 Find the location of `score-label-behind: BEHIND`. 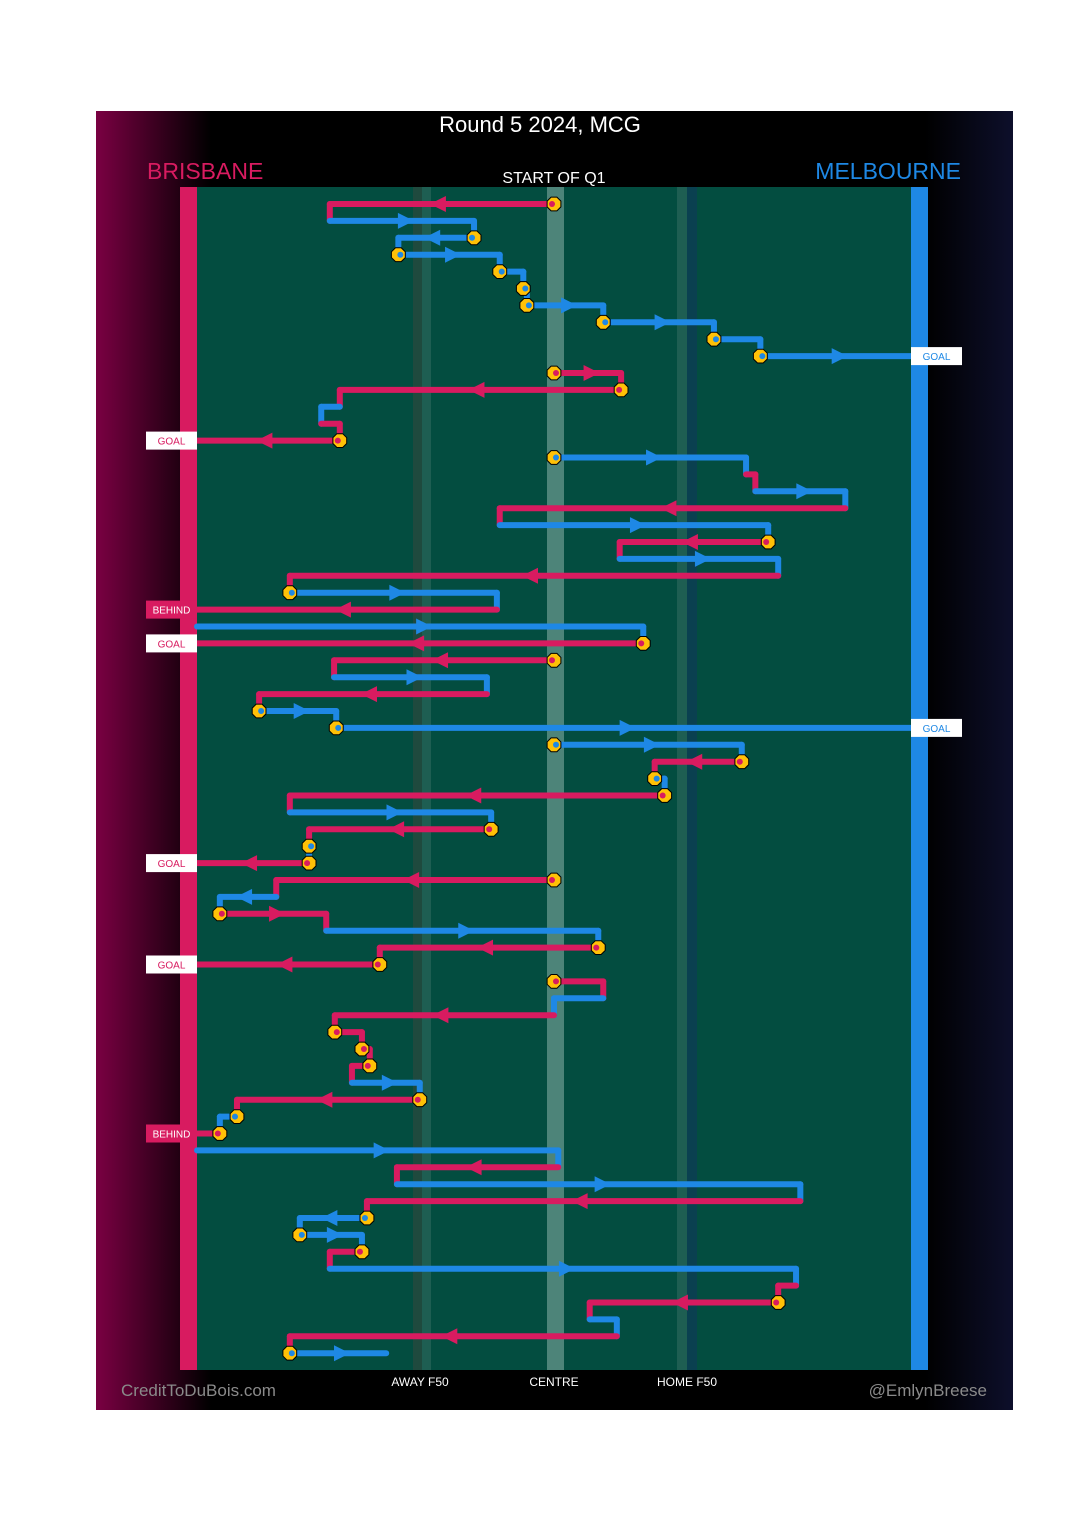

score-label-behind: BEHIND is located at coordinates (172, 611).